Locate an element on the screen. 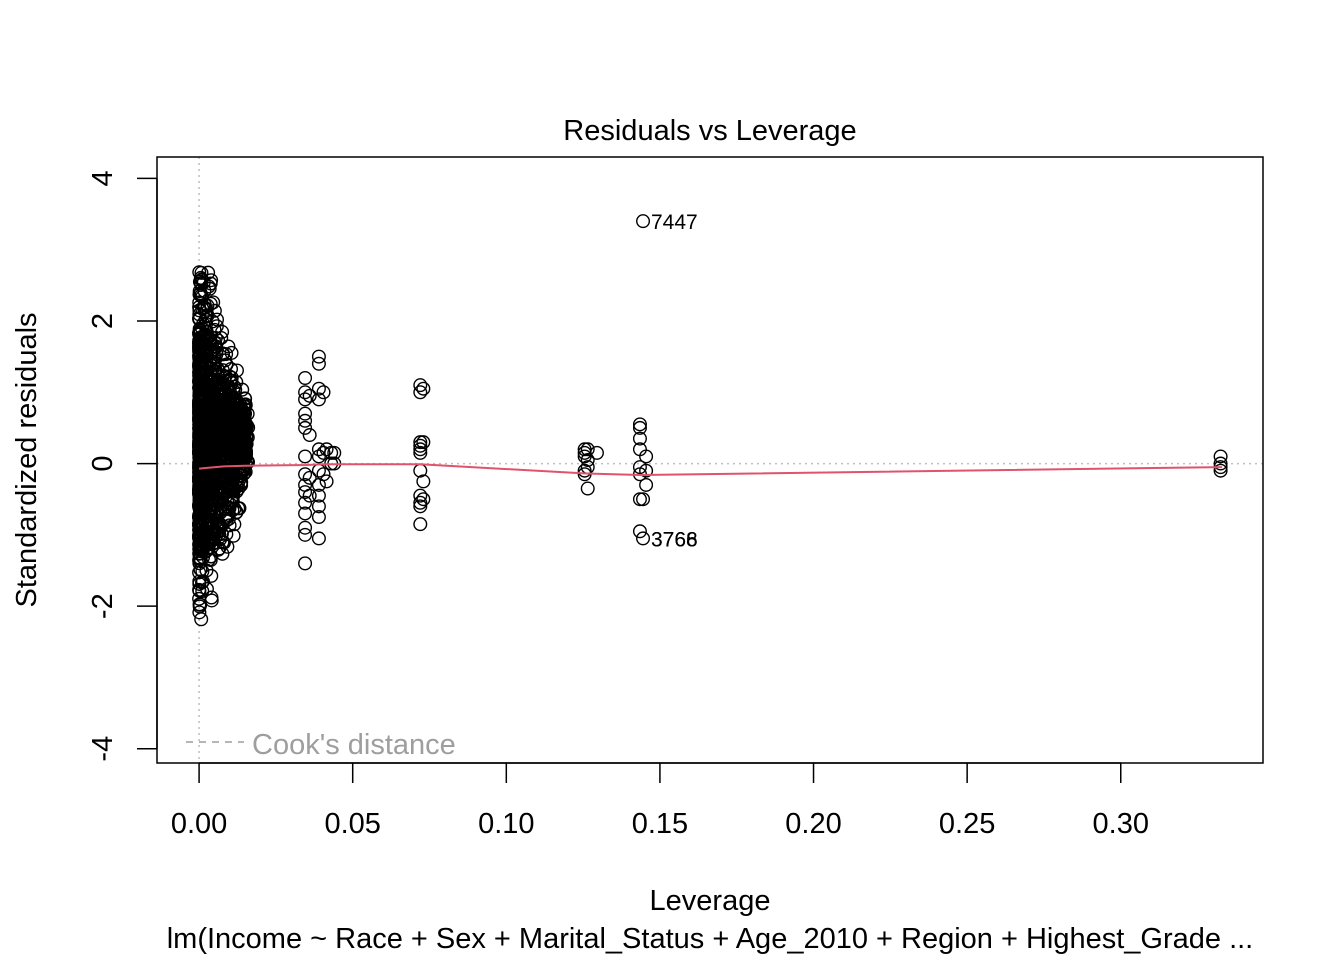  y-tick-label: 0 is located at coordinates (103, 464).